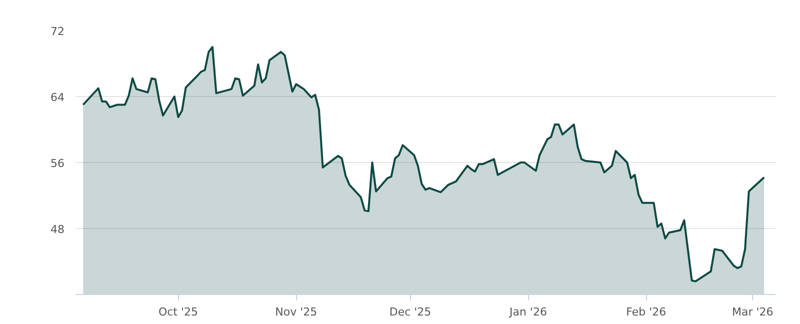 Image resolution: width=800 pixels, height=324 pixels. Describe the element at coordinates (410, 312) in the screenshot. I see `x-tick-label: Dec '25` at that location.